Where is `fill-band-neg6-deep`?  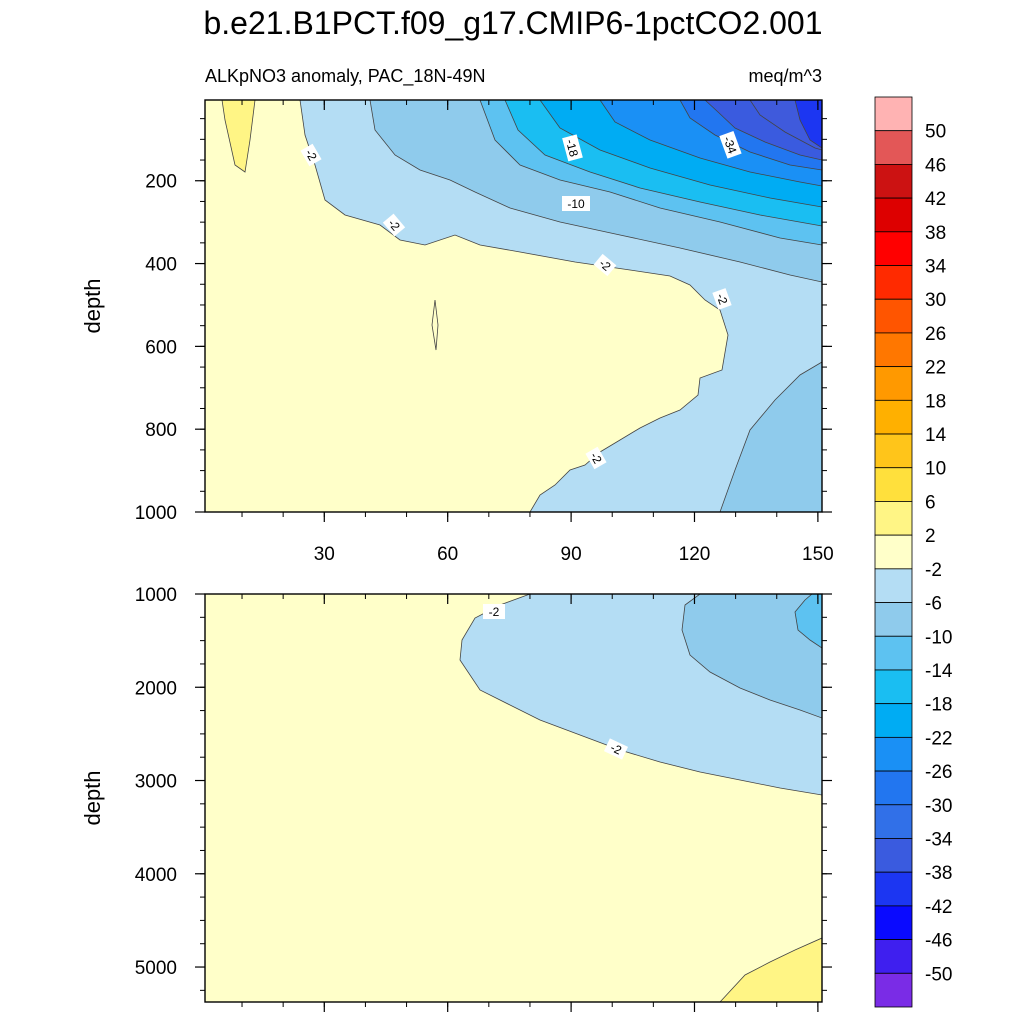
fill-band-neg6-deep is located at coordinates (770, 436).